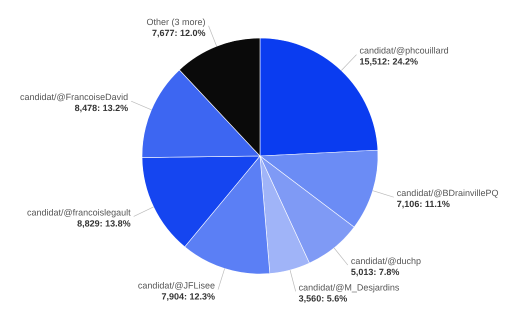 This screenshot has height=321, width=517. Describe the element at coordinates (101, 108) in the screenshot. I see `data-label: 8,478: 13.2%` at that location.